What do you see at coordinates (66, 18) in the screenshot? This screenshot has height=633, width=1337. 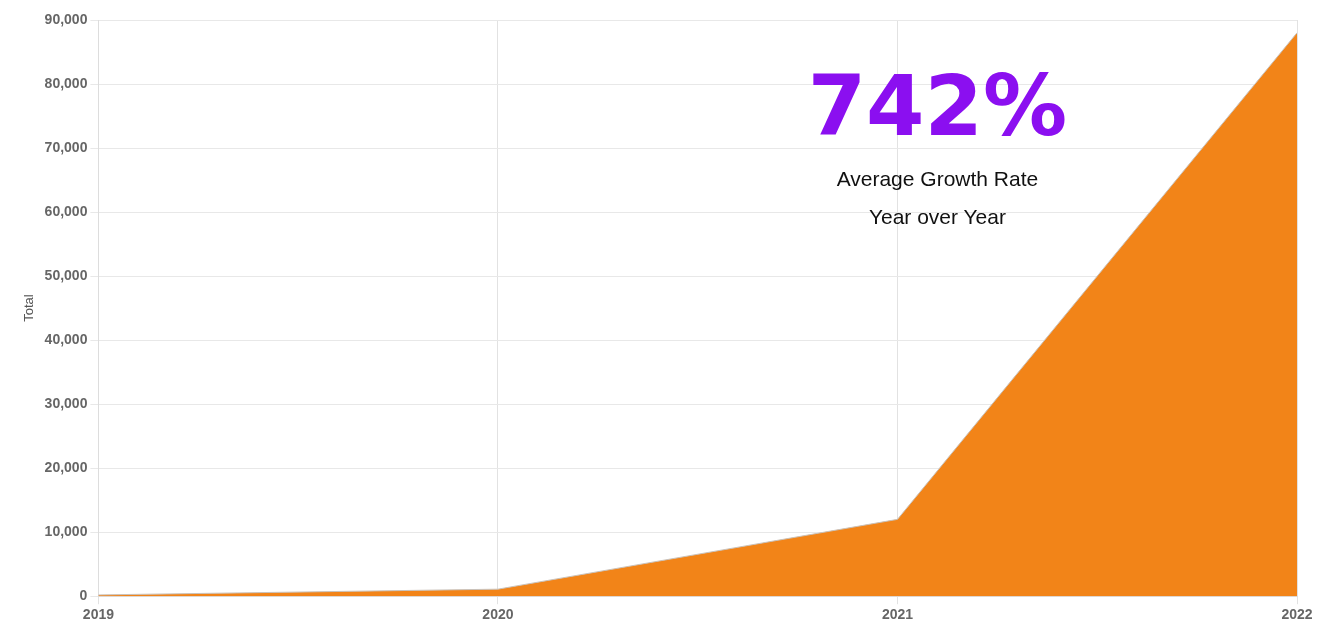 I see `y-tick-label: 90,000` at bounding box center [66, 18].